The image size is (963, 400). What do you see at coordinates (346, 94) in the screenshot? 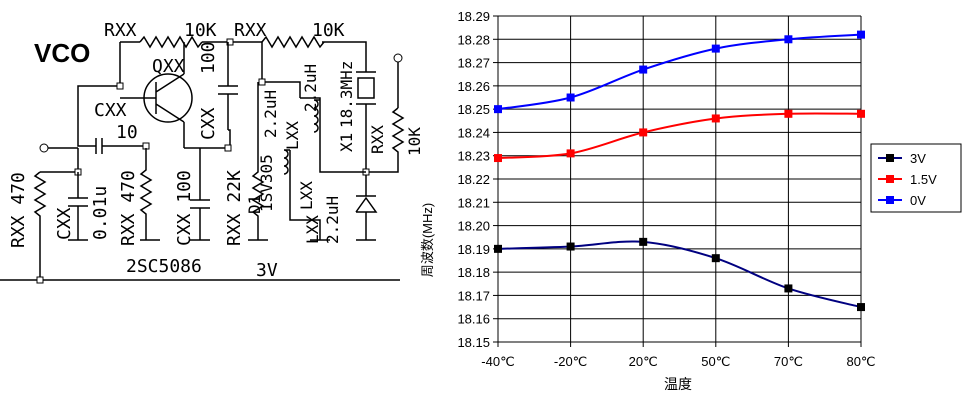
I see `label-183mhz: 18.3MHz` at bounding box center [346, 94].